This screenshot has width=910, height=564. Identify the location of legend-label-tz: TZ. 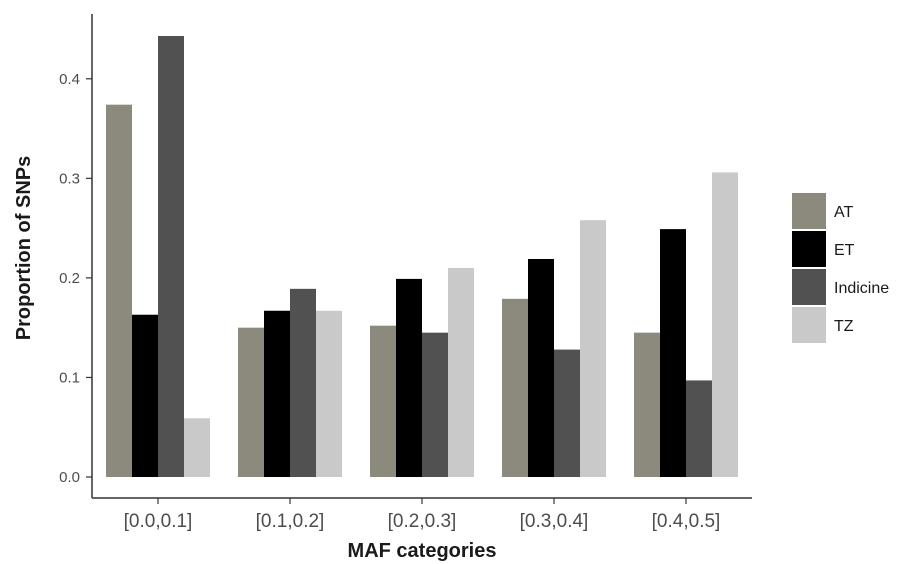
(844, 326).